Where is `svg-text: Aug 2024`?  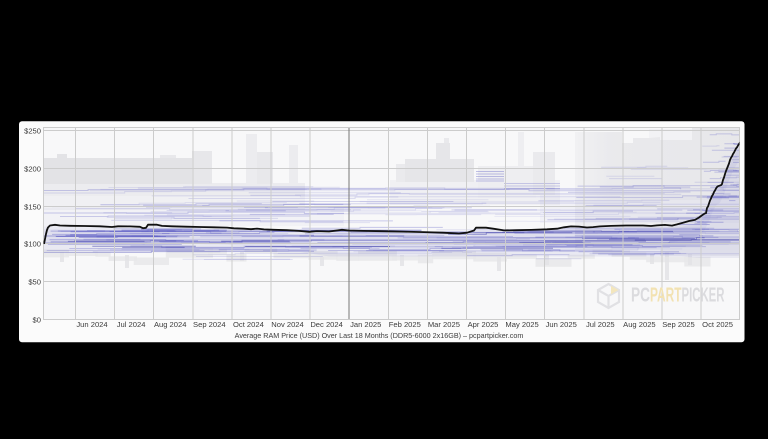
svg-text: Aug 2024 is located at coordinates (170, 324).